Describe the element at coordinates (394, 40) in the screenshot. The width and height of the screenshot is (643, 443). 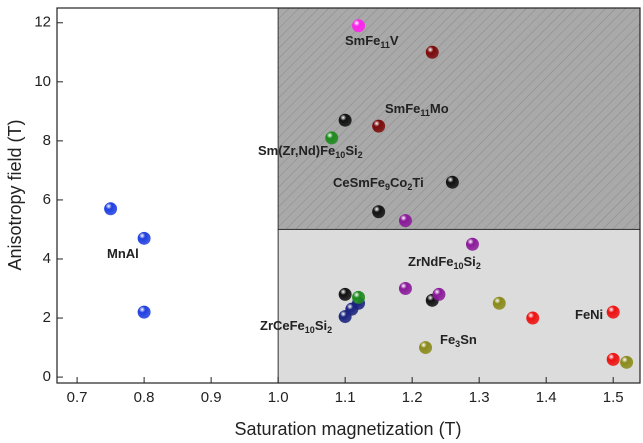
I see `annotation-part: V` at that location.